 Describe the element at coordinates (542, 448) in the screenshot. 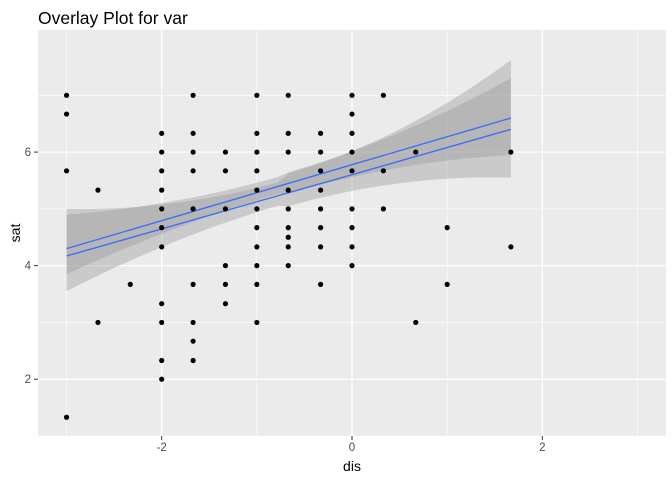

I see `x-tick-label: 2` at that location.